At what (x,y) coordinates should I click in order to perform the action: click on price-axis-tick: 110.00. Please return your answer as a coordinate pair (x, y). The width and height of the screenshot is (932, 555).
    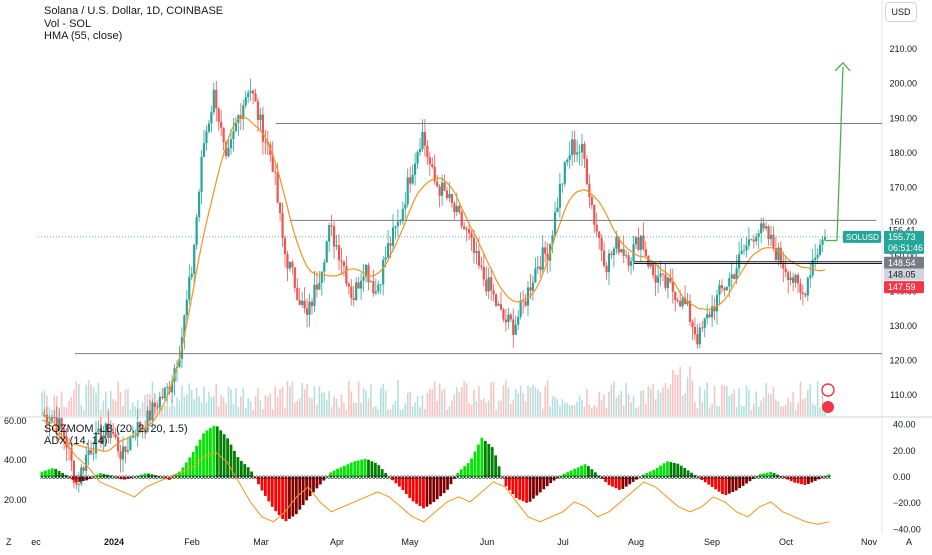
    Looking at the image, I should click on (903, 395).